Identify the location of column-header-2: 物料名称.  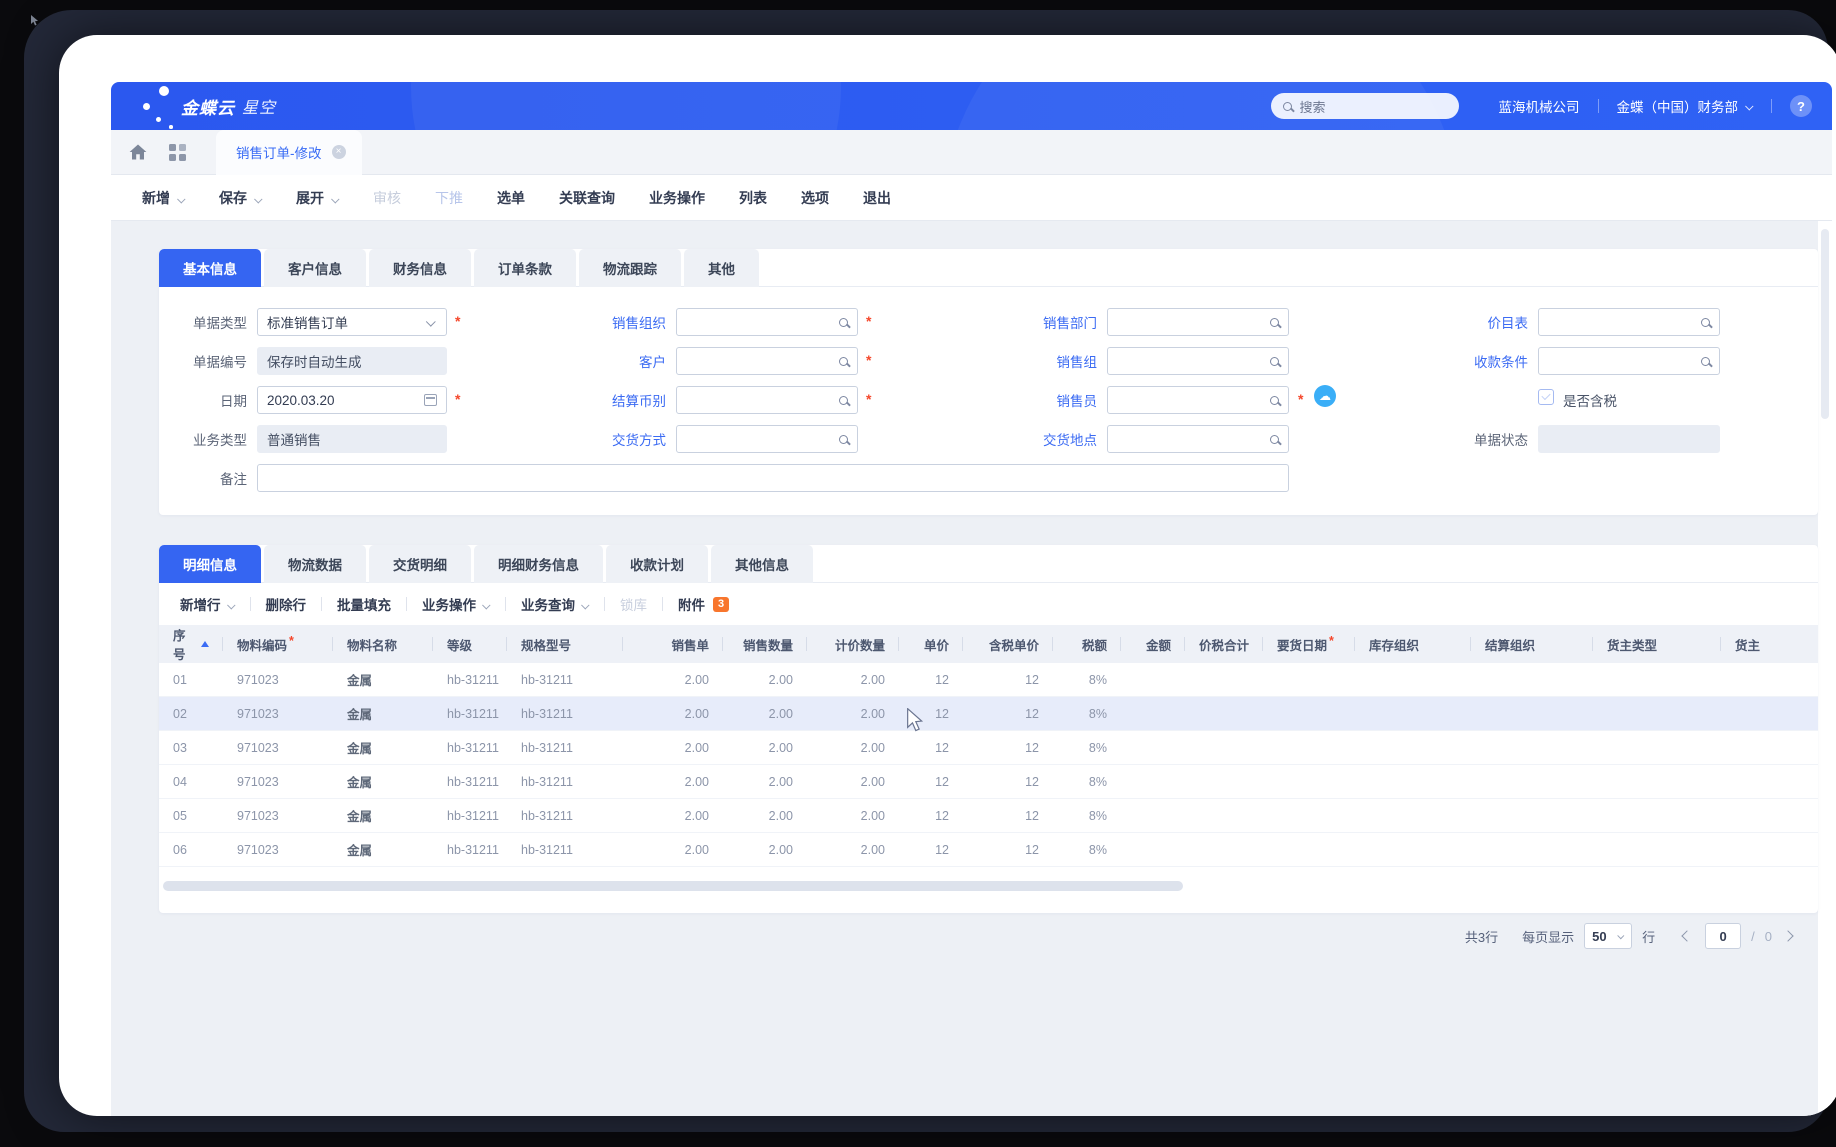
(383, 644).